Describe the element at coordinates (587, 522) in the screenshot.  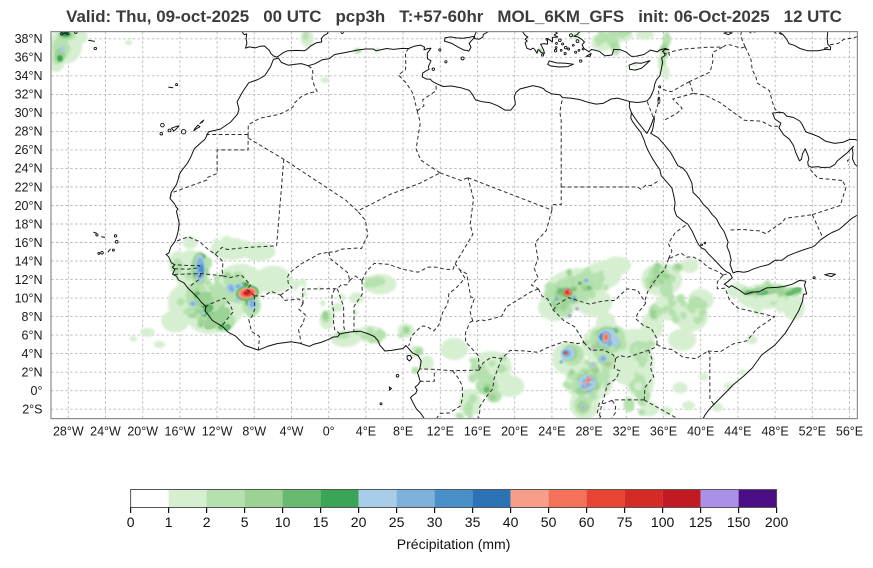
I see `svg-text: 60` at that location.